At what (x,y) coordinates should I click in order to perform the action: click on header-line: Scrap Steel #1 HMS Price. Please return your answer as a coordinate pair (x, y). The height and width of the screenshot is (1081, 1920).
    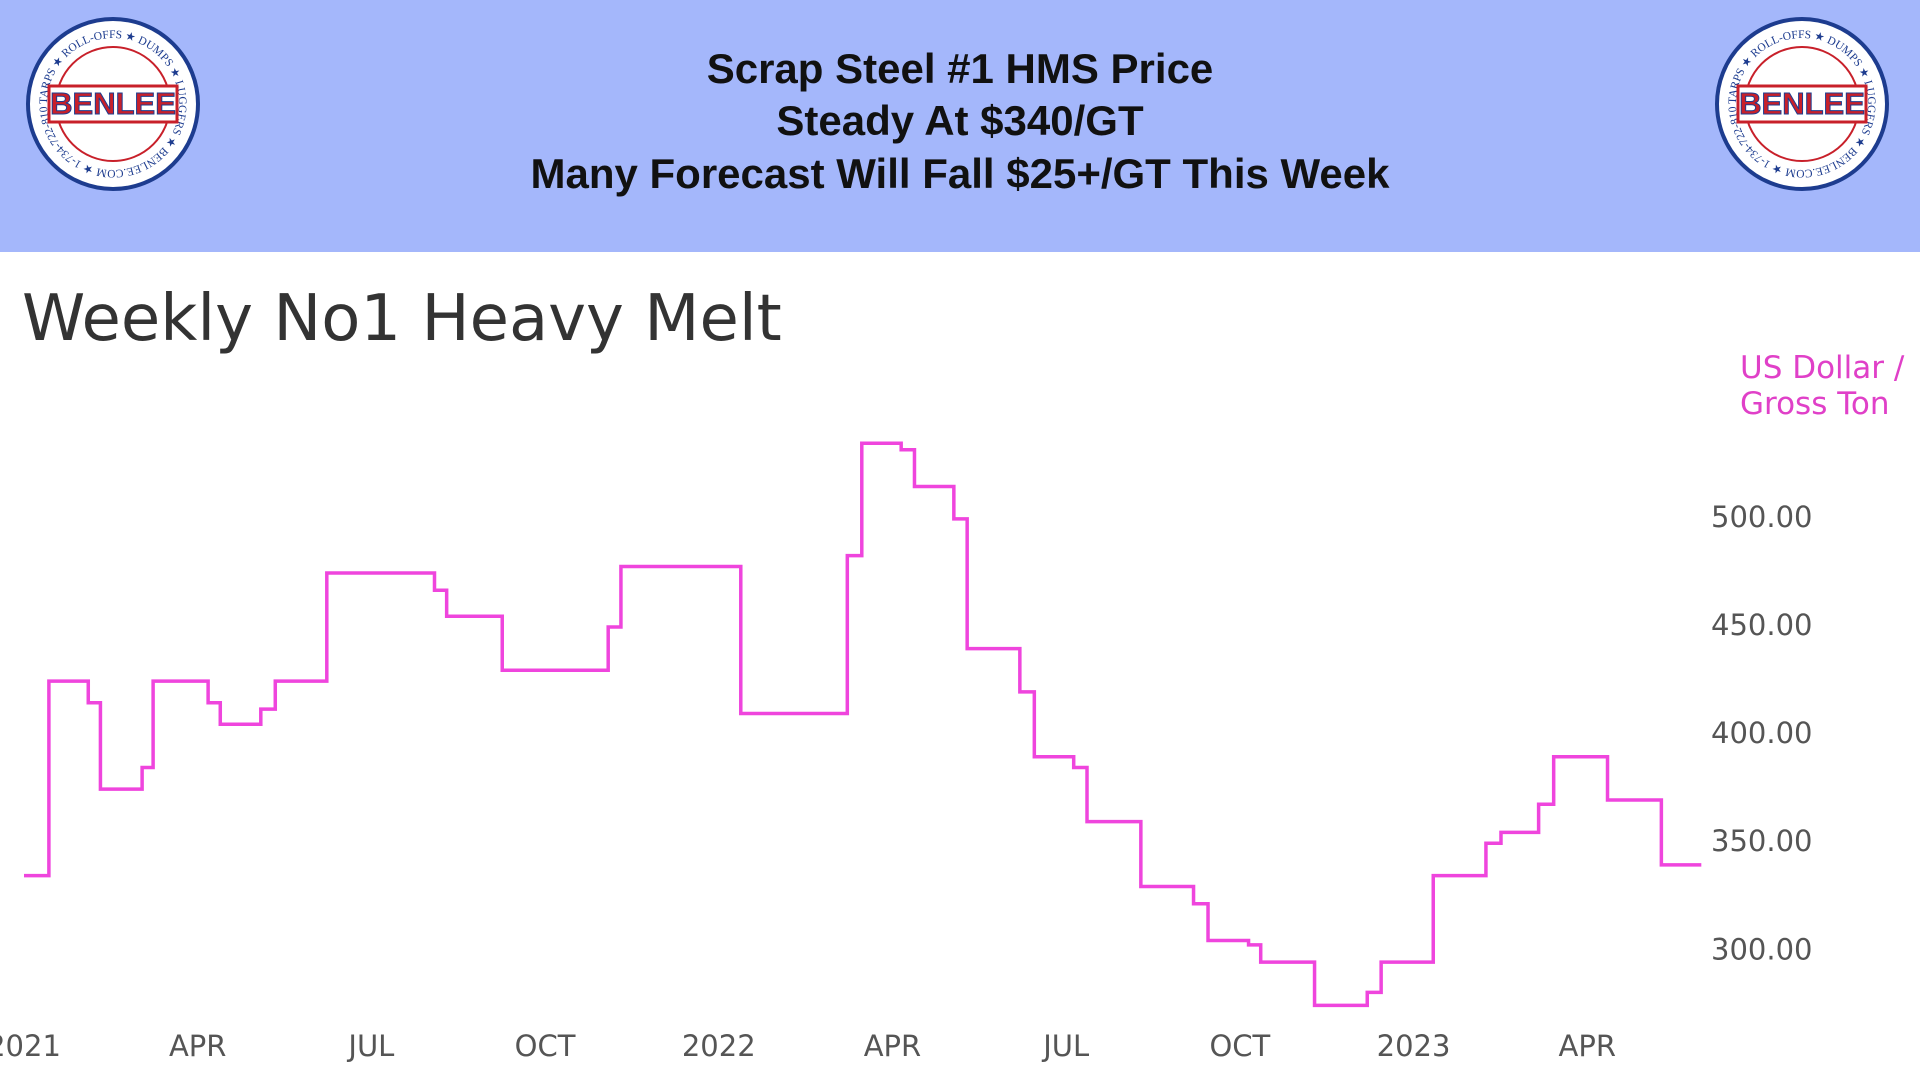
    Looking at the image, I should click on (960, 68).